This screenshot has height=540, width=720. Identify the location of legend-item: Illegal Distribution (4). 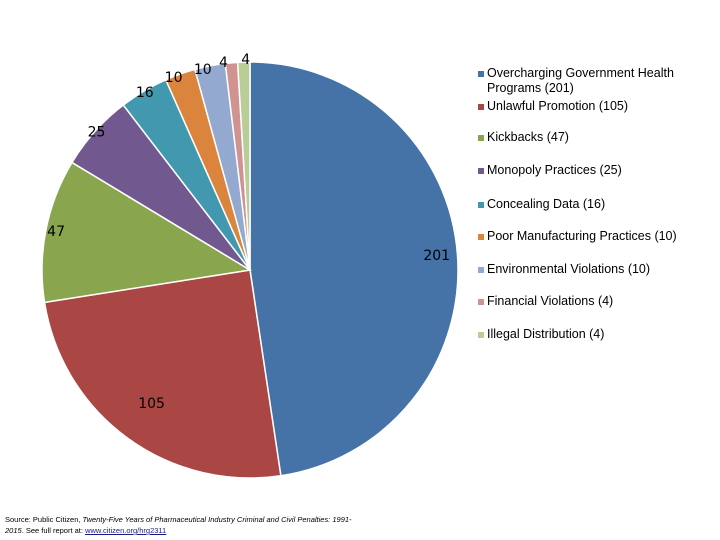
(595, 334).